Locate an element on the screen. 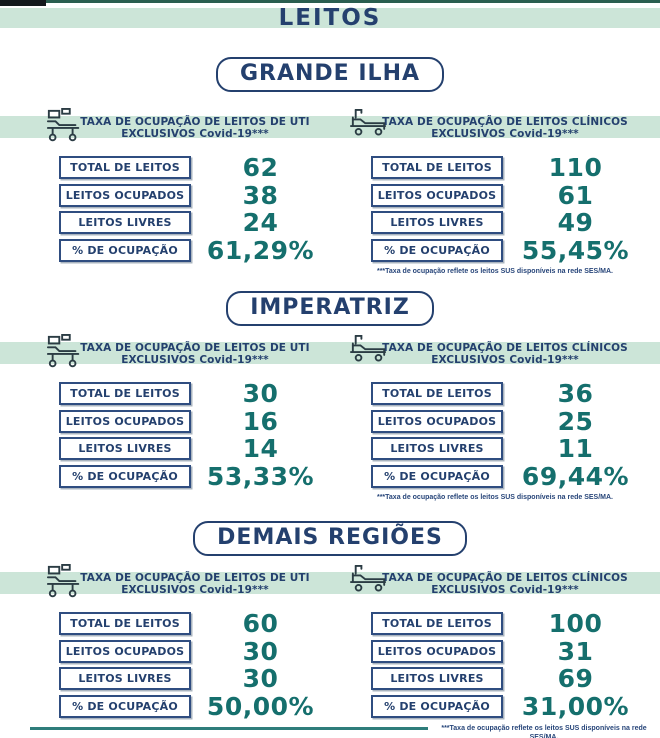  row-value: 25 is located at coordinates (575, 421).